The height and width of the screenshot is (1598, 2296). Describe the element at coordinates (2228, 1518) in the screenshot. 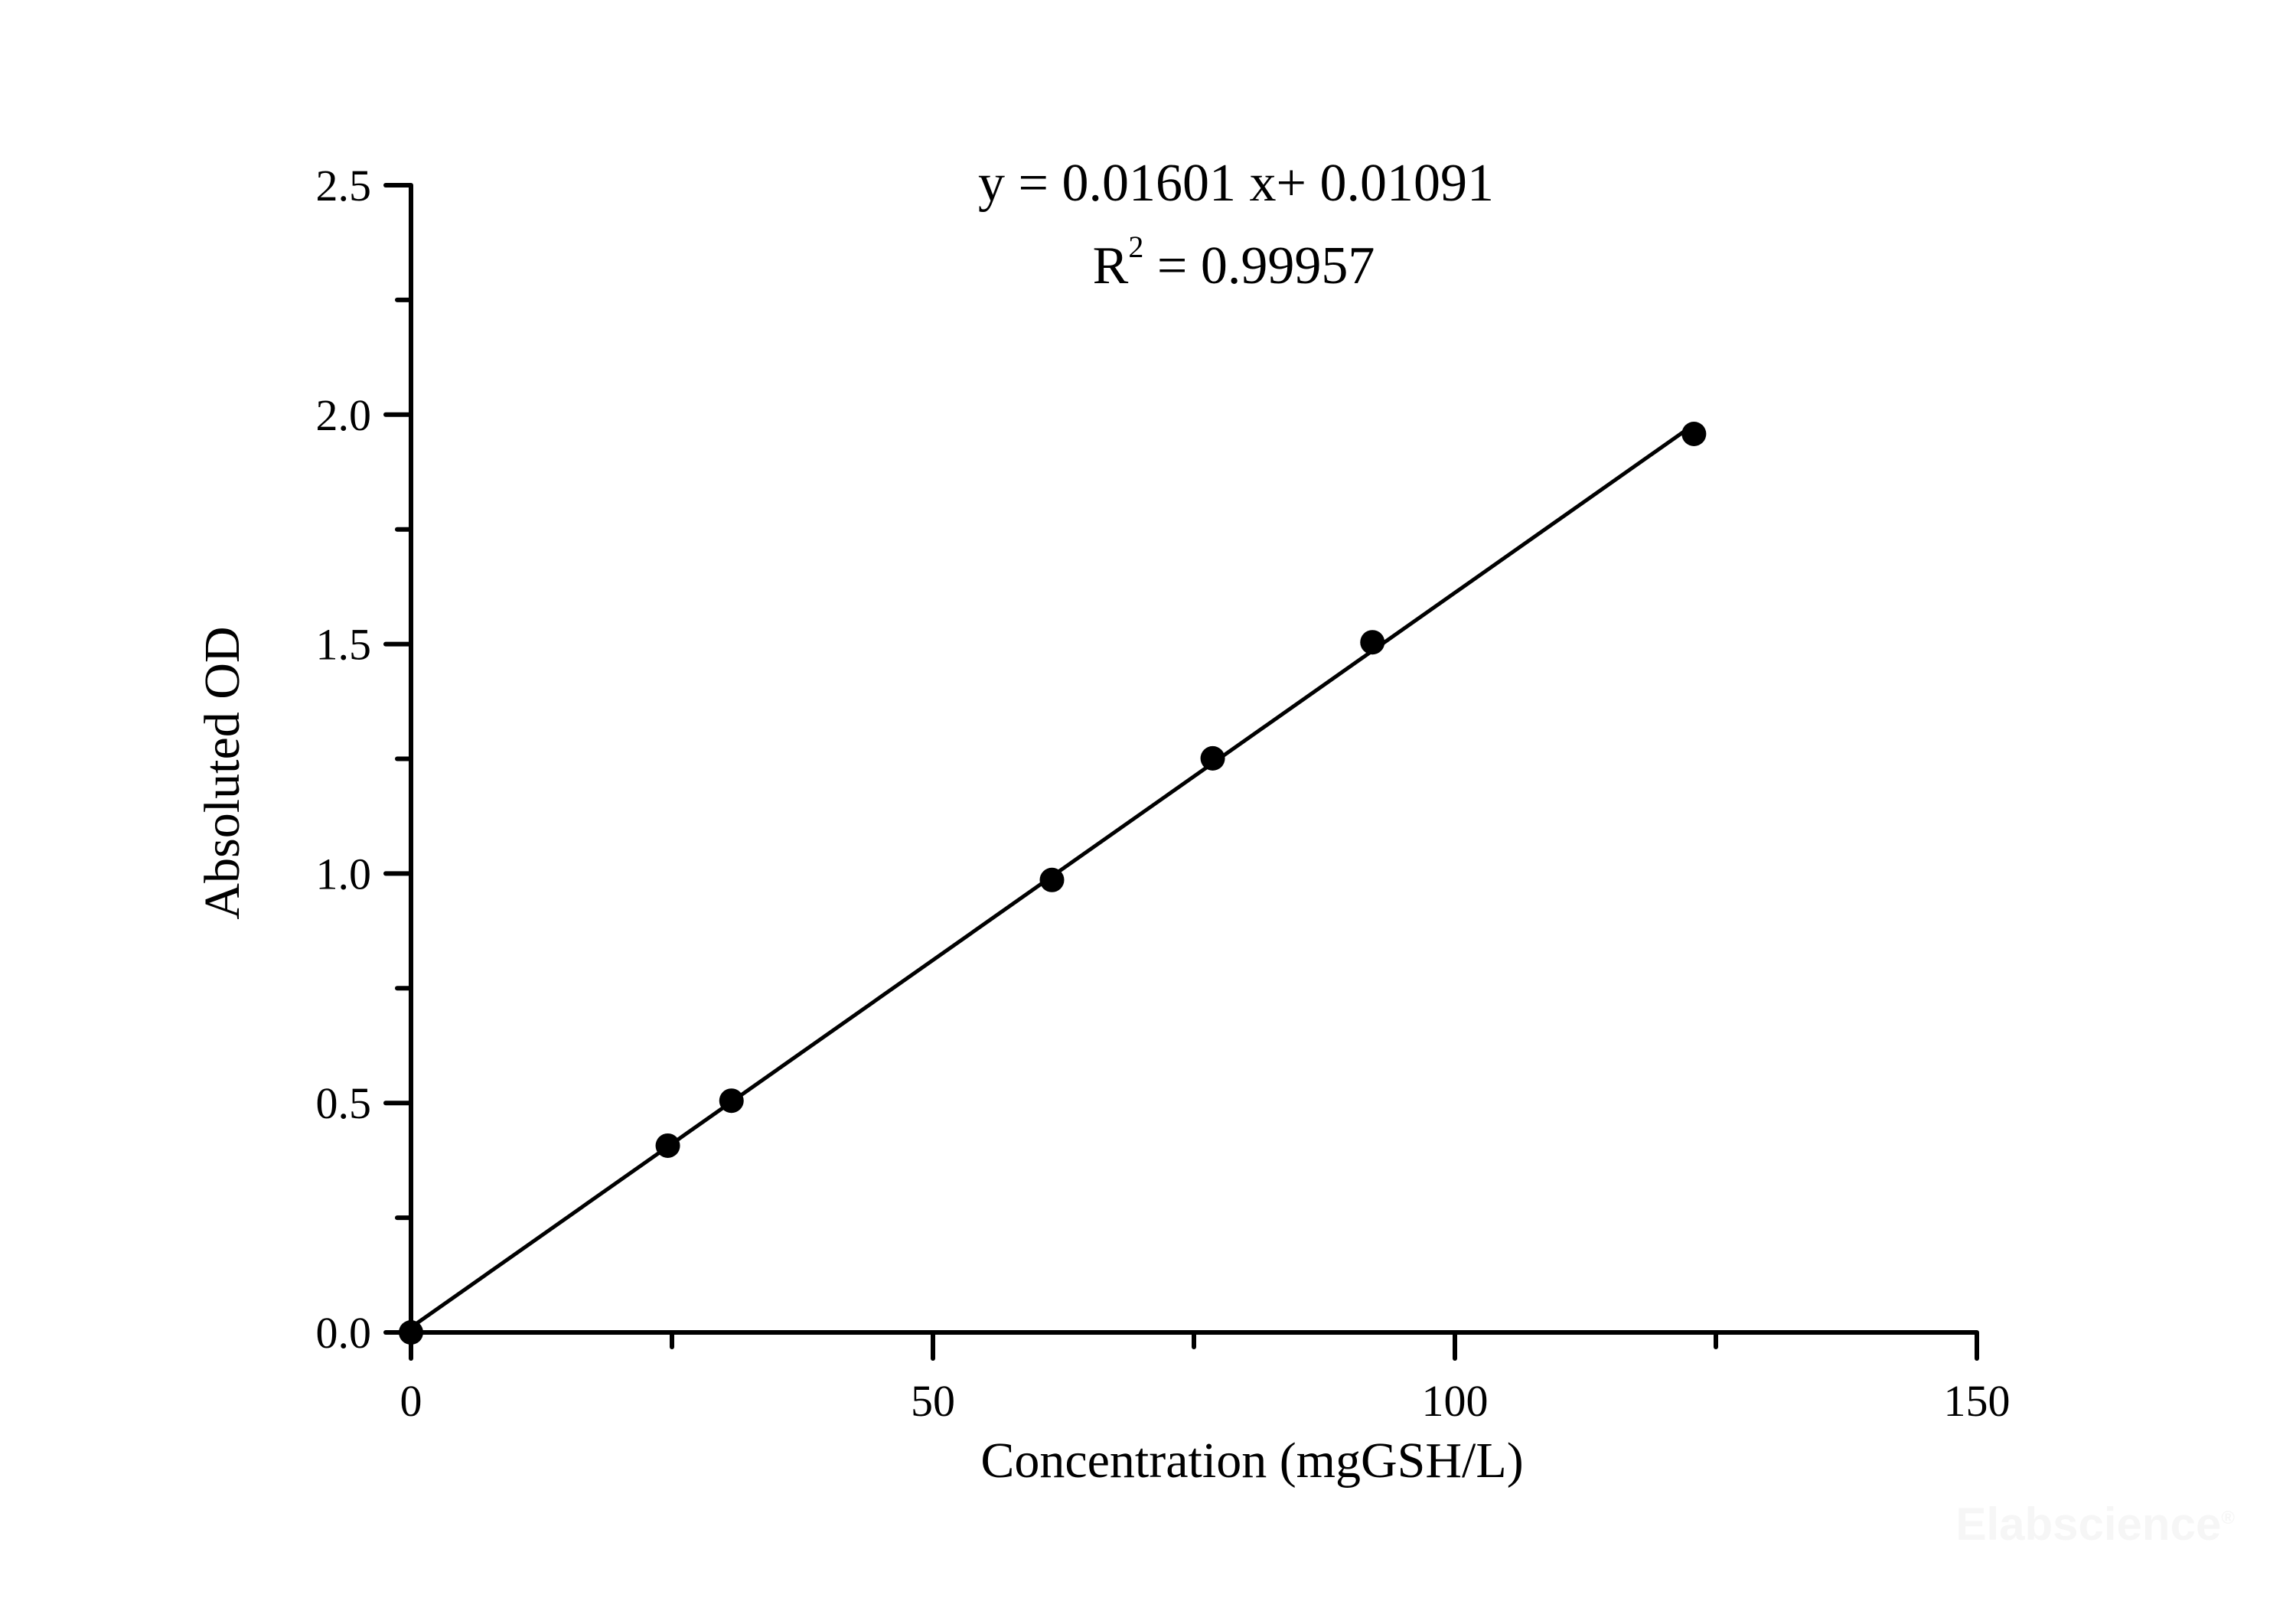

I see `registered-mark: ®` at that location.